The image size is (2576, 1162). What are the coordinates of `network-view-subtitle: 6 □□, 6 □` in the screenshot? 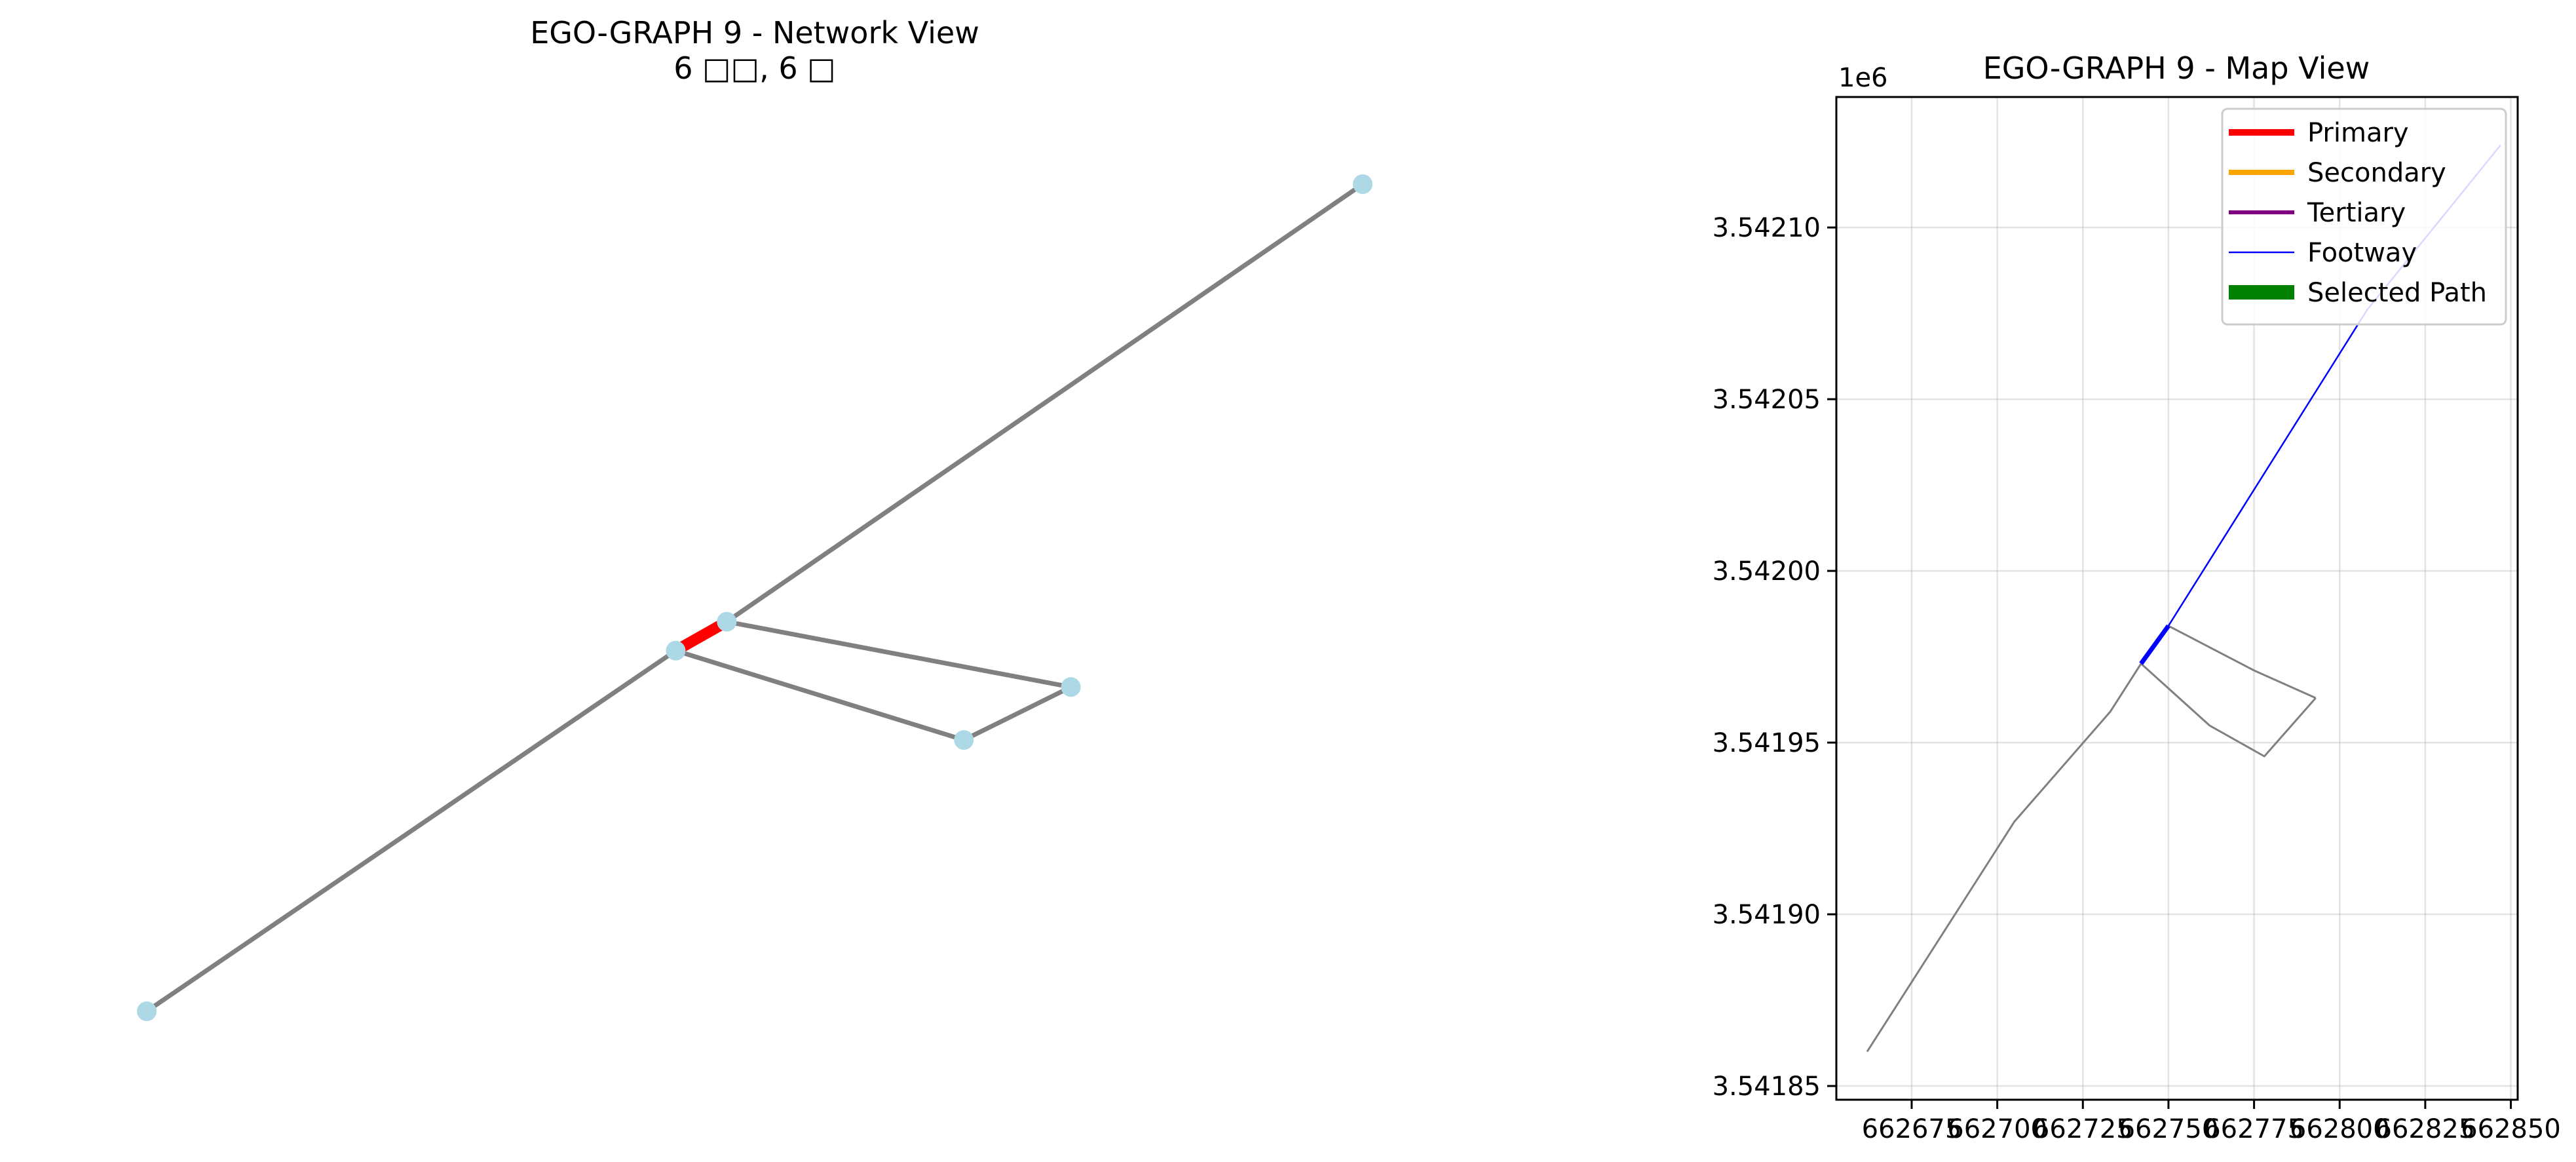 It's located at (754, 68).